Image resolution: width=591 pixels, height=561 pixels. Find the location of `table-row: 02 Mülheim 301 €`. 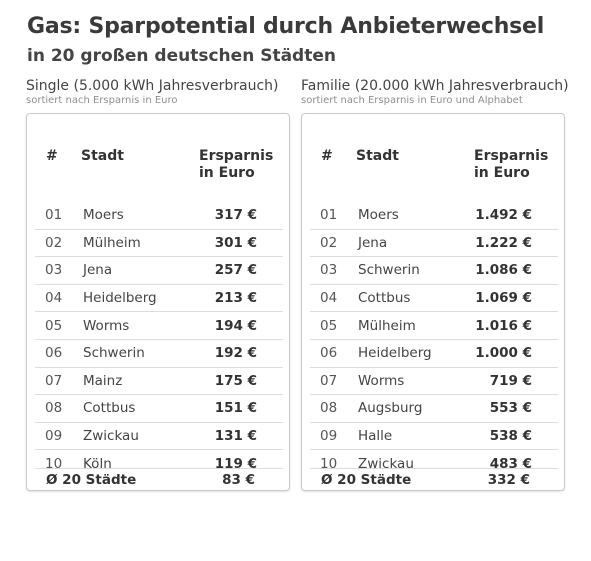

table-row: 02 Mülheim 301 € is located at coordinates (159, 244).